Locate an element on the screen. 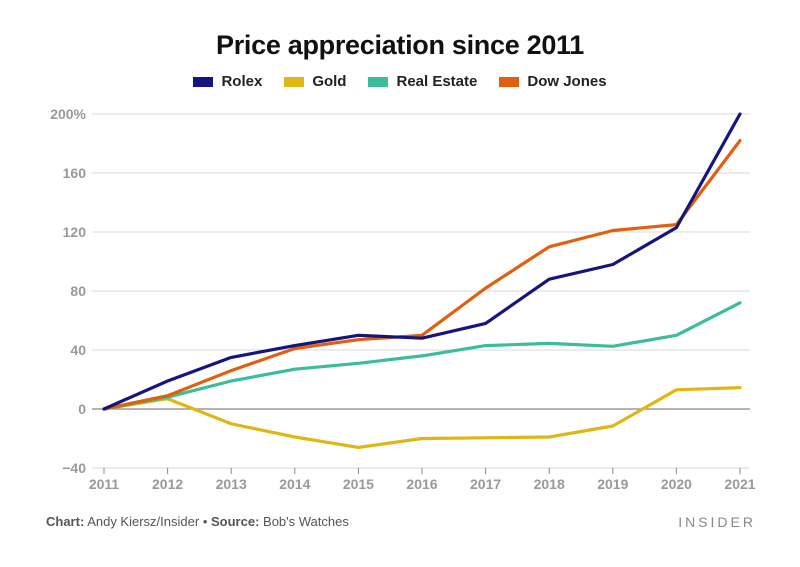 The width and height of the screenshot is (800, 567). x-tick-label: 2017 is located at coordinates (485, 484).